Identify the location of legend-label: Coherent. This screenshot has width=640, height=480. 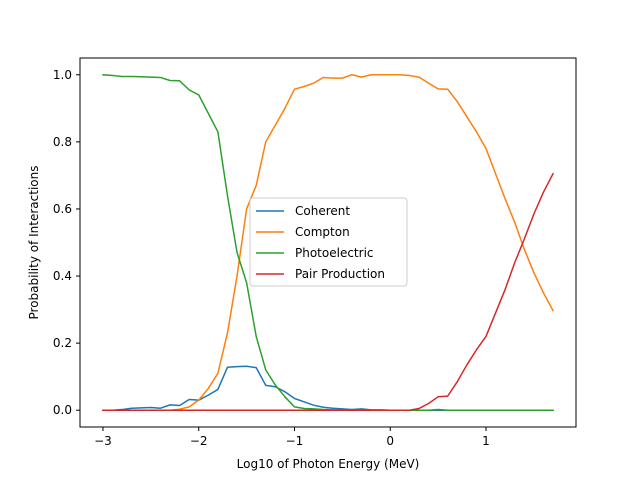
(322, 211).